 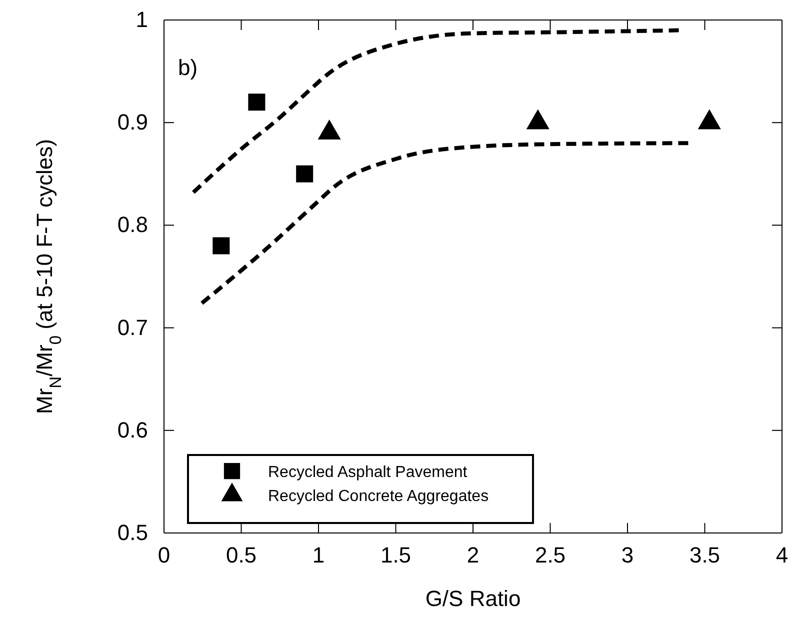 I want to click on x-tick-label: 4, so click(x=782, y=555).